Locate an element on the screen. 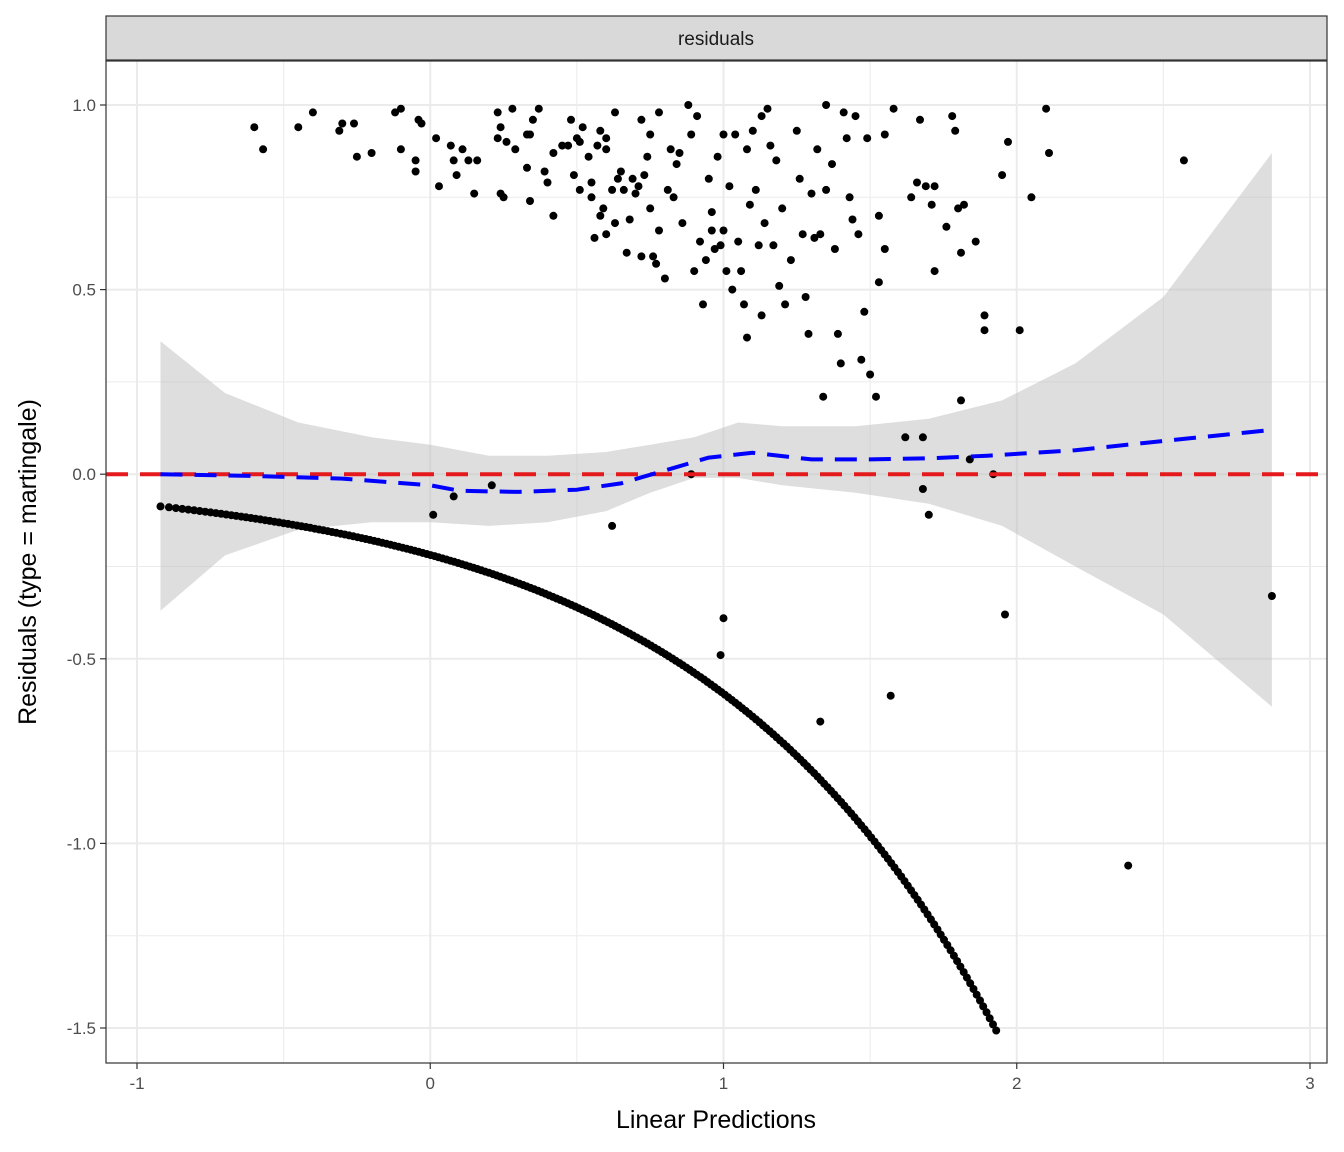 This screenshot has width=1344, height=1152. y-tick-label: -0.5 is located at coordinates (81, 659).